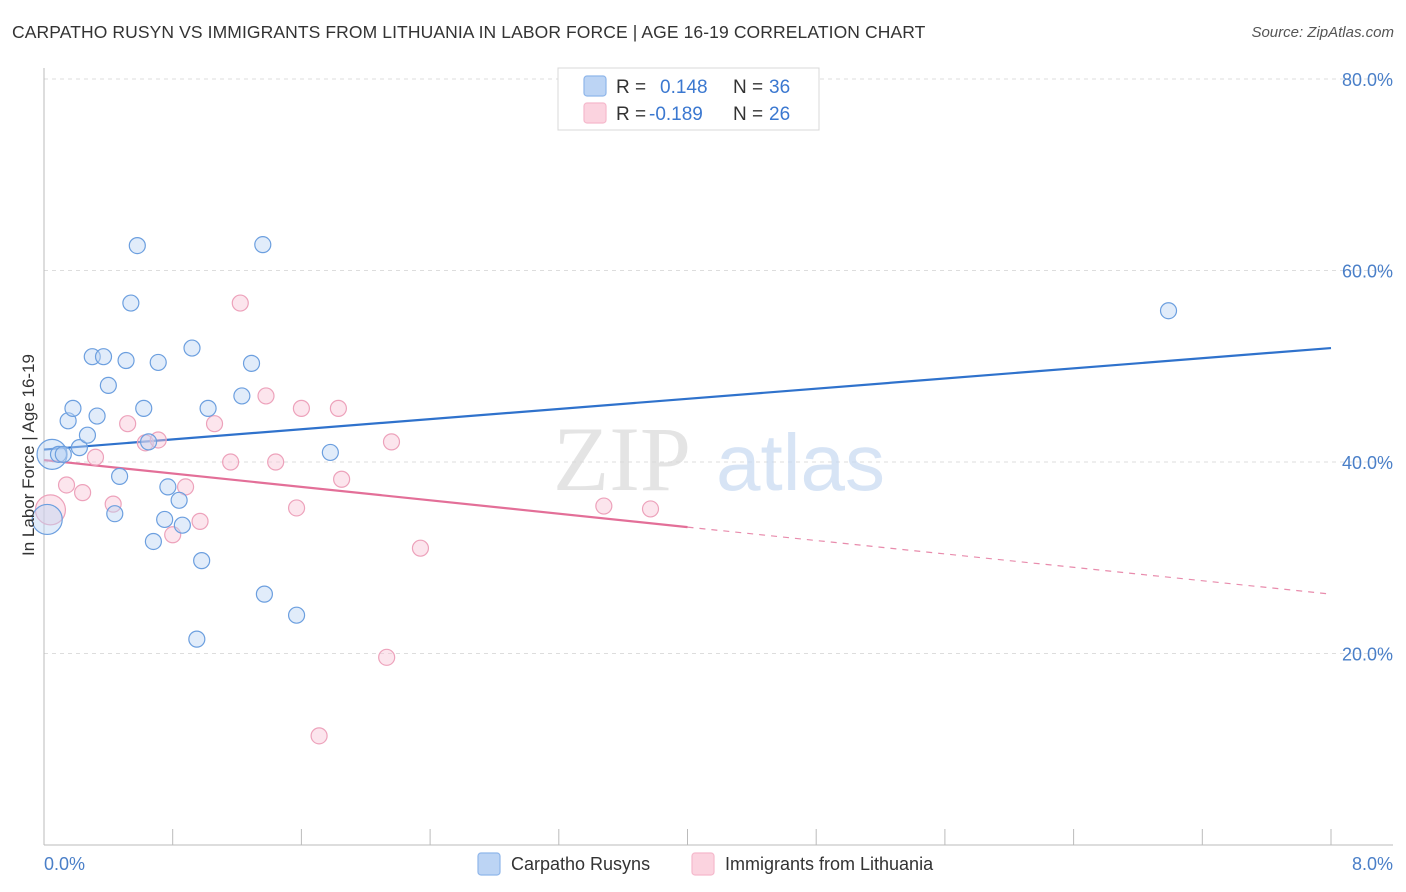  I want to click on watermark-atlas: atlas, so click(800, 462).